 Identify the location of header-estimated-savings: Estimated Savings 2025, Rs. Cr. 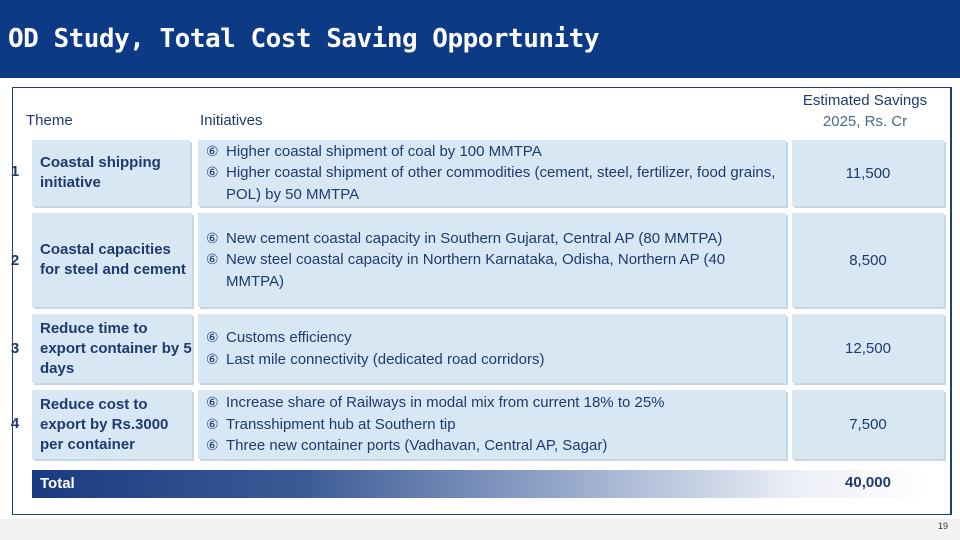
(865, 111).